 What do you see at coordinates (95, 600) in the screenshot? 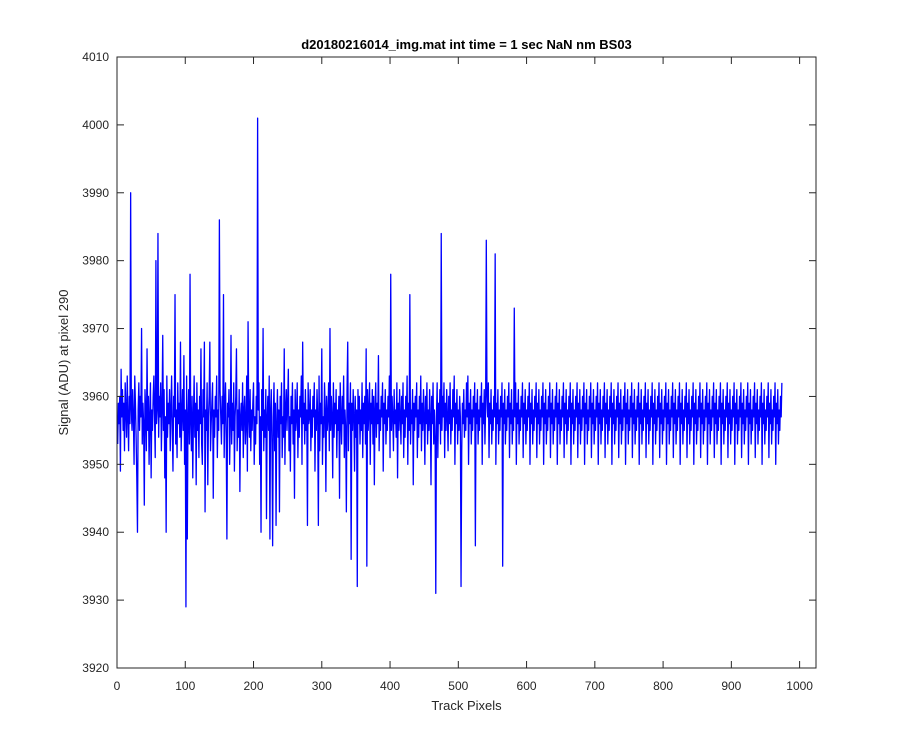
I see `y-tick-label: 3930` at bounding box center [95, 600].